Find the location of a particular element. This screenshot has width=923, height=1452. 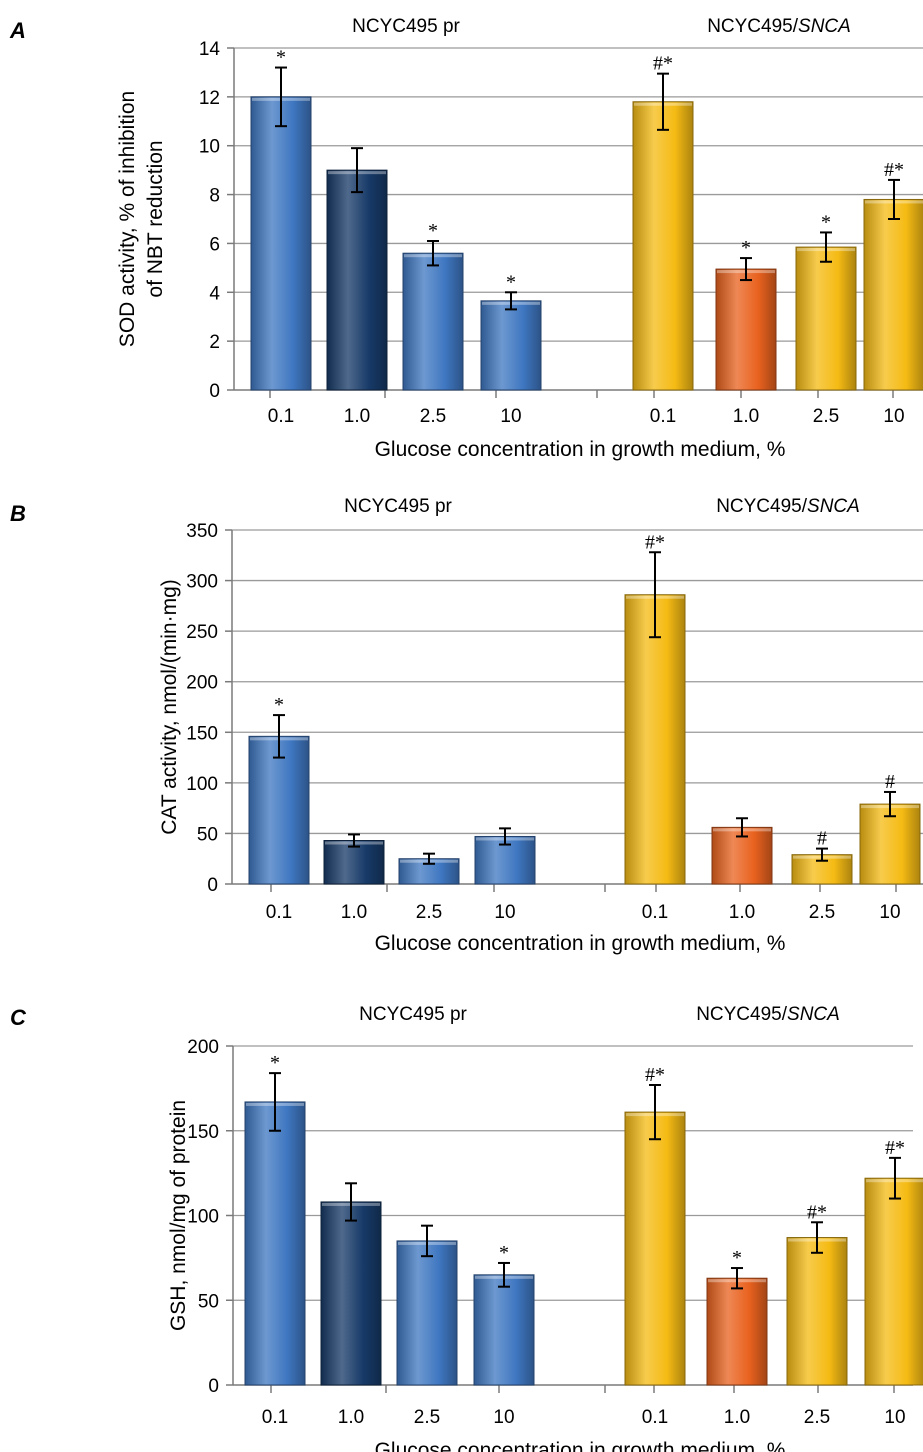

y-tick-label: 350 is located at coordinates (202, 531).